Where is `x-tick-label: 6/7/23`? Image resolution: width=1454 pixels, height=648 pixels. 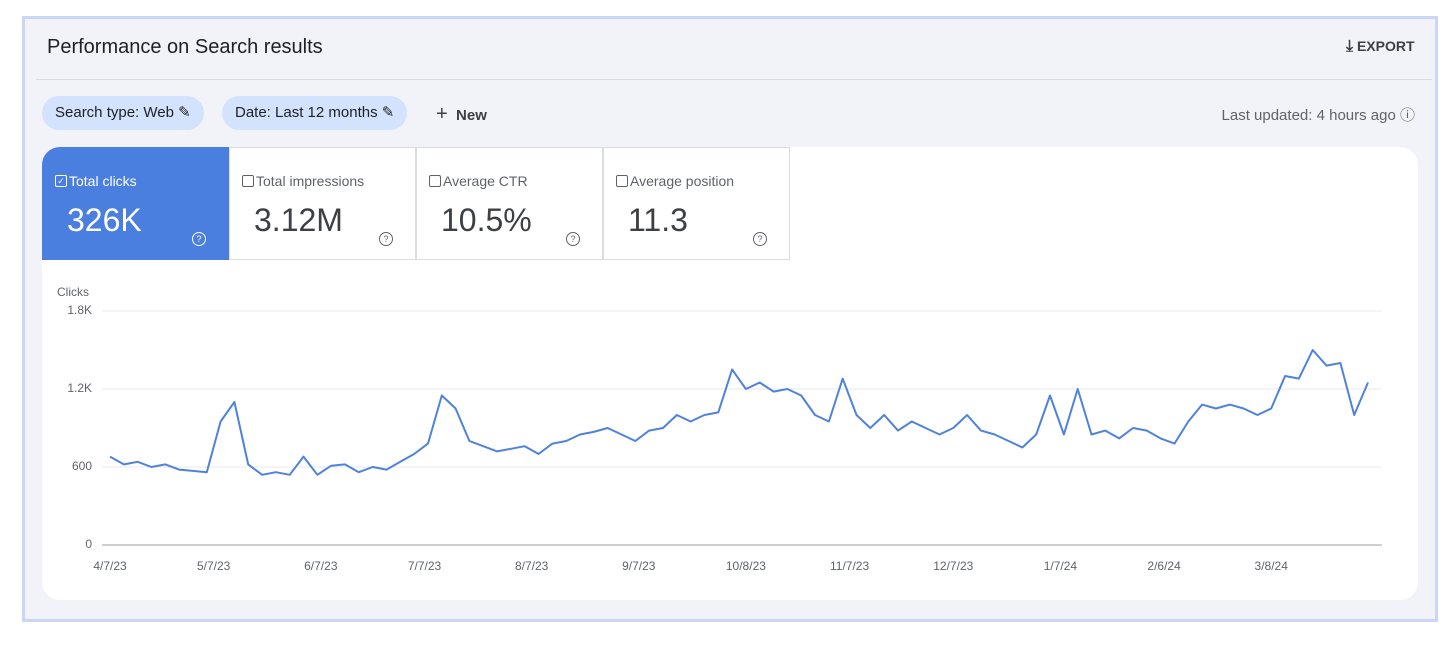
x-tick-label: 6/7/23 is located at coordinates (321, 566).